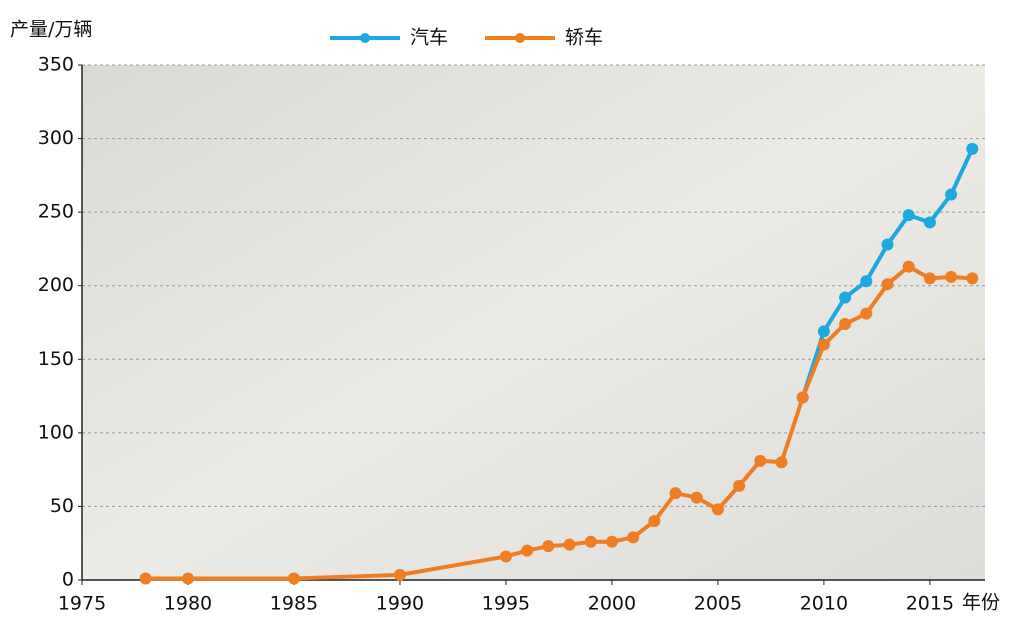 The height and width of the screenshot is (621, 1015). I want to click on y-tick-label: 100, so click(56, 432).